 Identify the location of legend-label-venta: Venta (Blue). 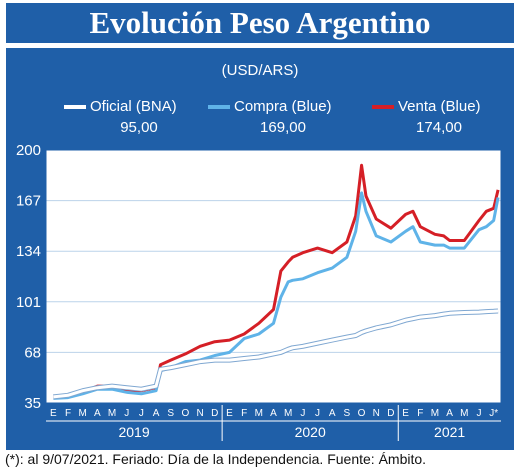
(439, 106).